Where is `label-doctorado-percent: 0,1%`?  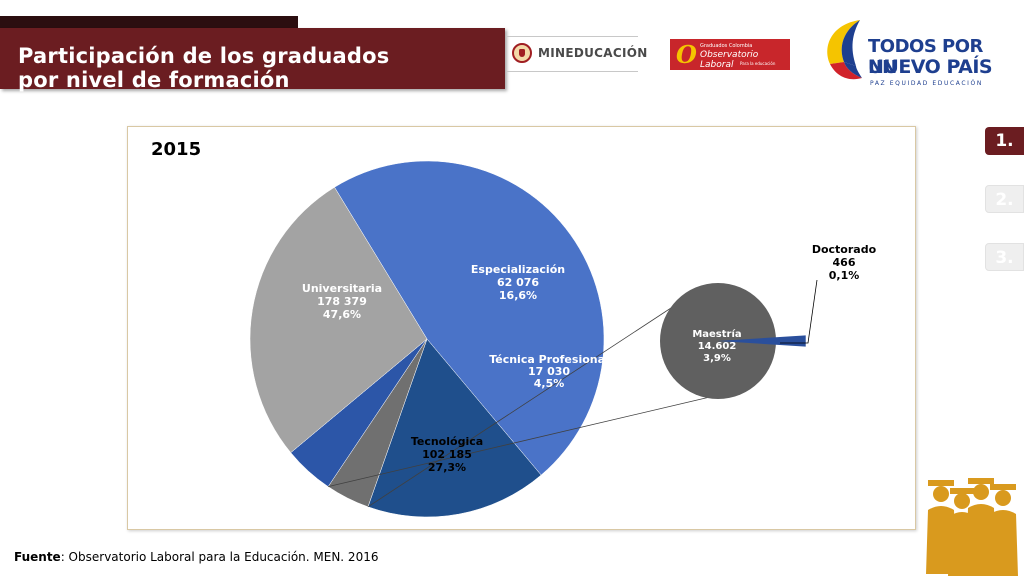 label-doctorado-percent: 0,1% is located at coordinates (844, 275).